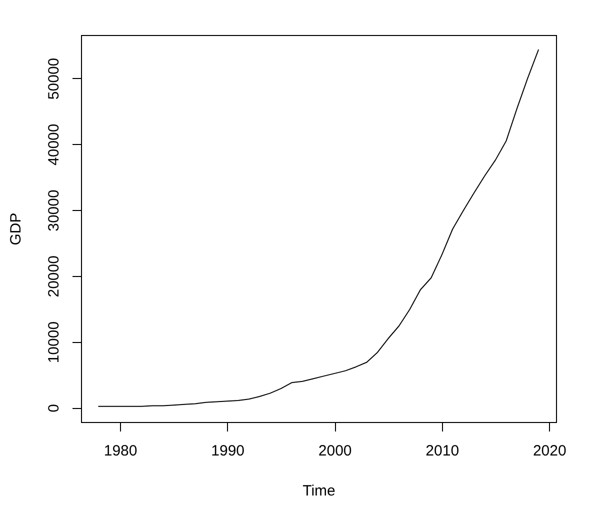 The height and width of the screenshot is (513, 605). Describe the element at coordinates (443, 451) in the screenshot. I see `x-tick-label: 2010` at that location.